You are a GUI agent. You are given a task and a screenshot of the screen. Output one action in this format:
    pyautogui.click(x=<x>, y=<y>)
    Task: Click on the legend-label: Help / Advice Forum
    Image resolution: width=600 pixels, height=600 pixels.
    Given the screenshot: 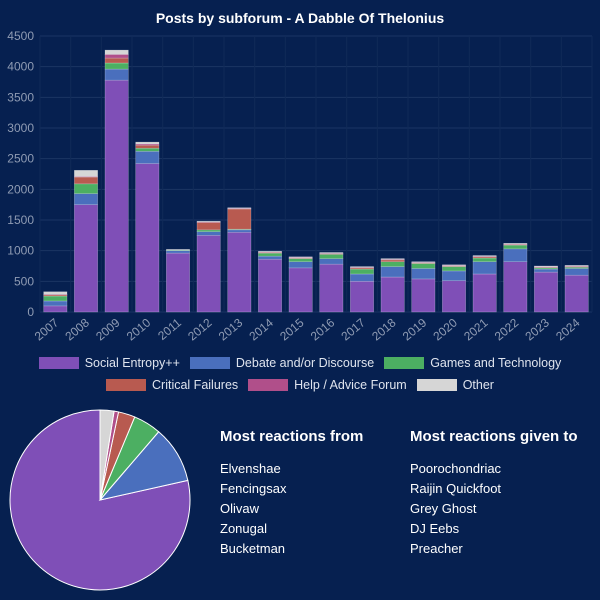 What is the action you would take?
    pyautogui.click(x=350, y=385)
    